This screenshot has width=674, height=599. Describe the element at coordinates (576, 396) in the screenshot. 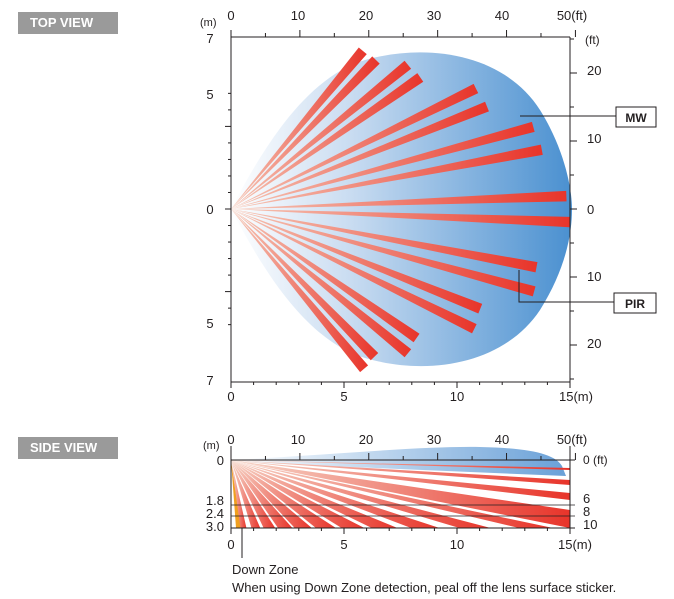

I see `top-x-m-tick: 15(m)` at that location.